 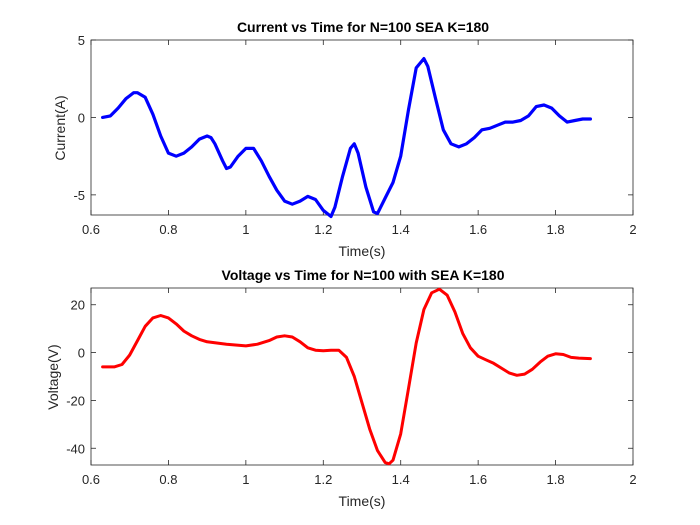 What do you see at coordinates (81, 40) in the screenshot?
I see `current-y-tick-label: 5` at bounding box center [81, 40].